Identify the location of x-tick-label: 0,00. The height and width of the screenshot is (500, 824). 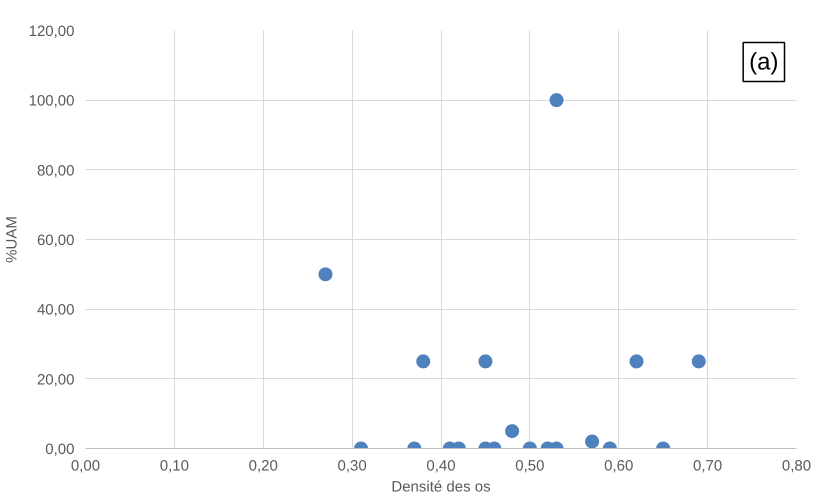
(85, 466).